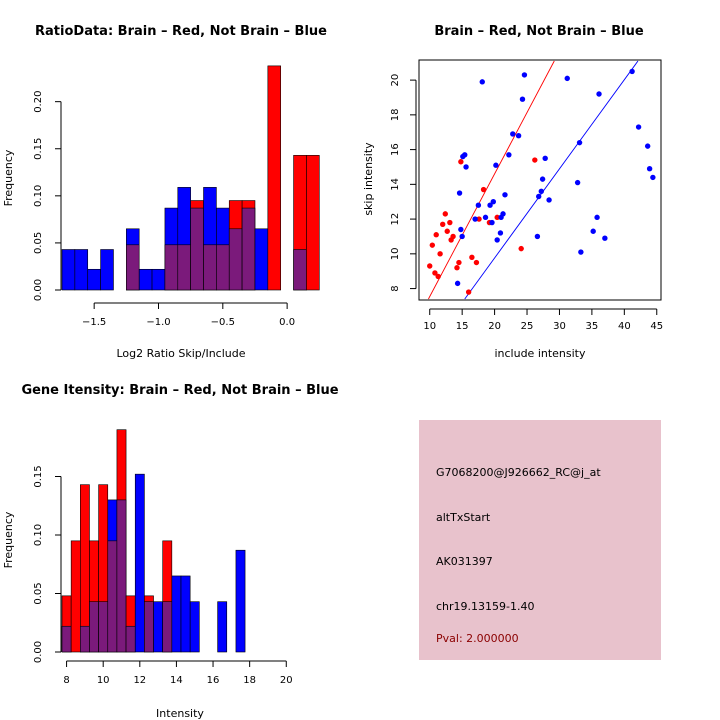 Image resolution: width=720 pixels, height=720 pixels. Describe the element at coordinates (313, 223) in the screenshot. I see `ratio-bar-brain` at that location.